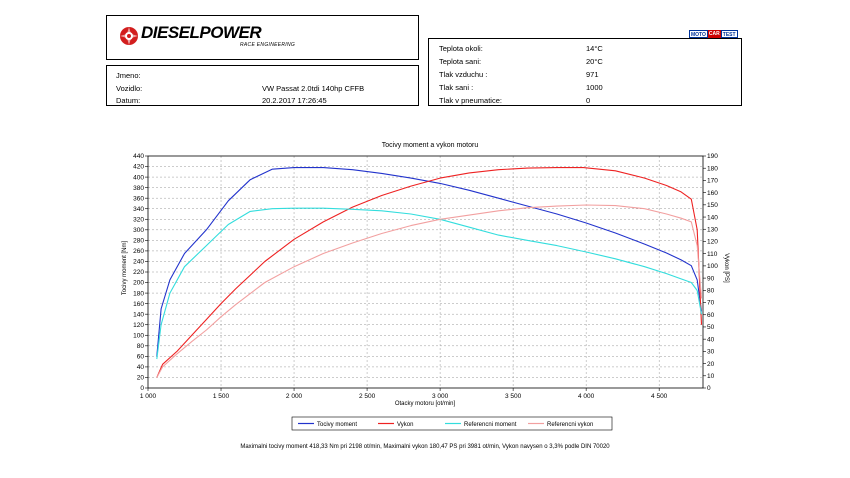 The height and width of the screenshot is (478, 850). I want to click on right-tick-label: 80, so click(711, 291).